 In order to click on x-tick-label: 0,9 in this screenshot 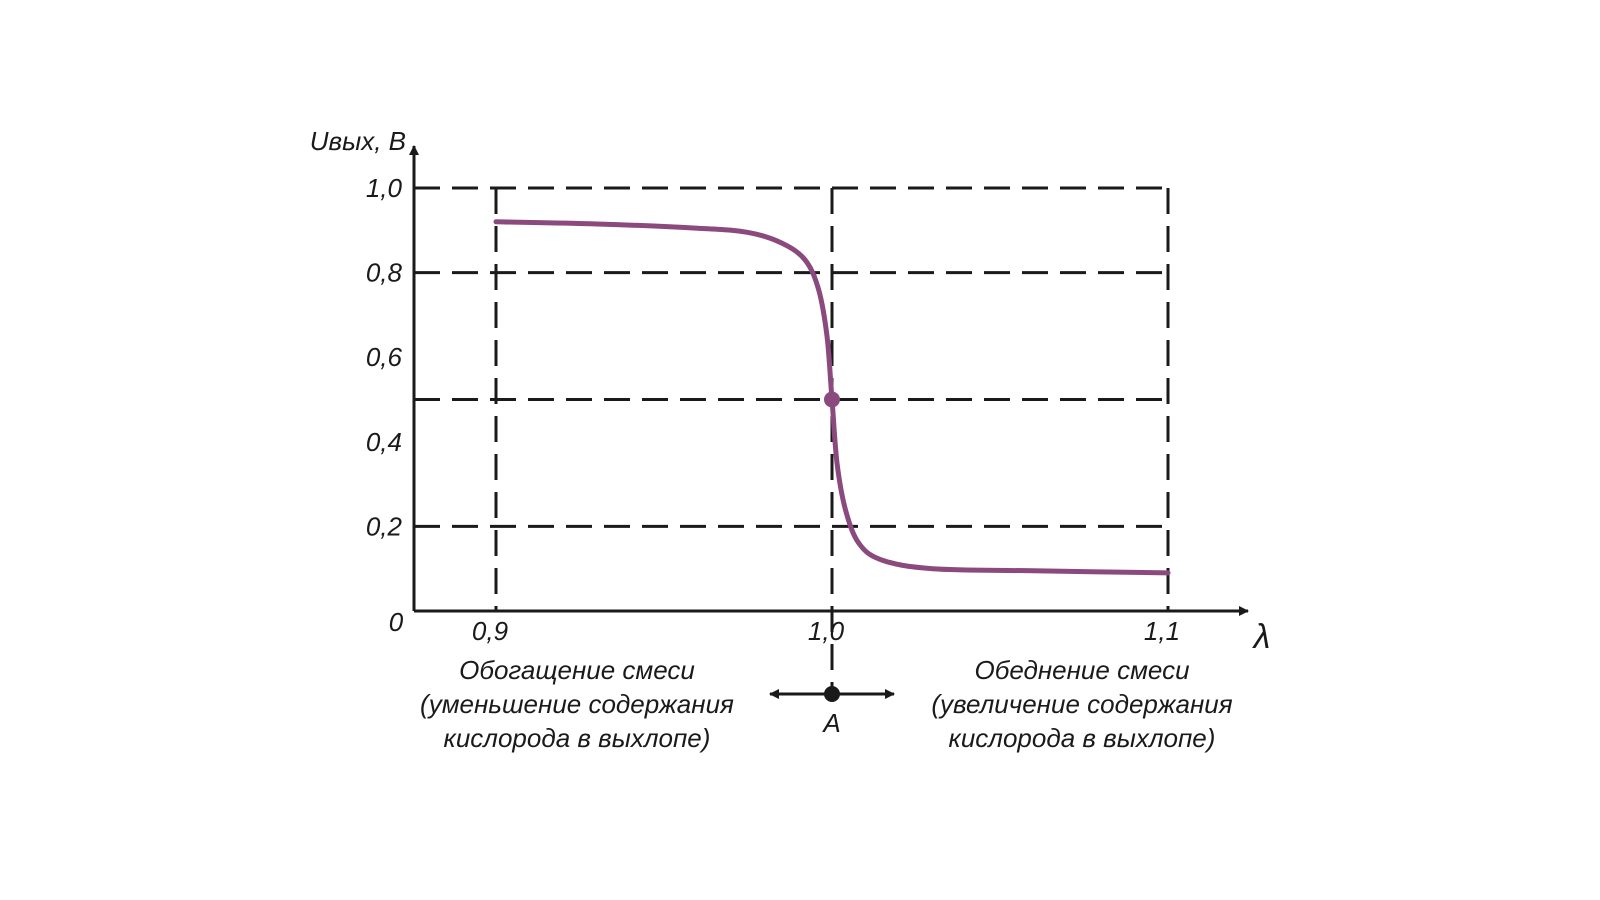, I will do `click(490, 631)`.